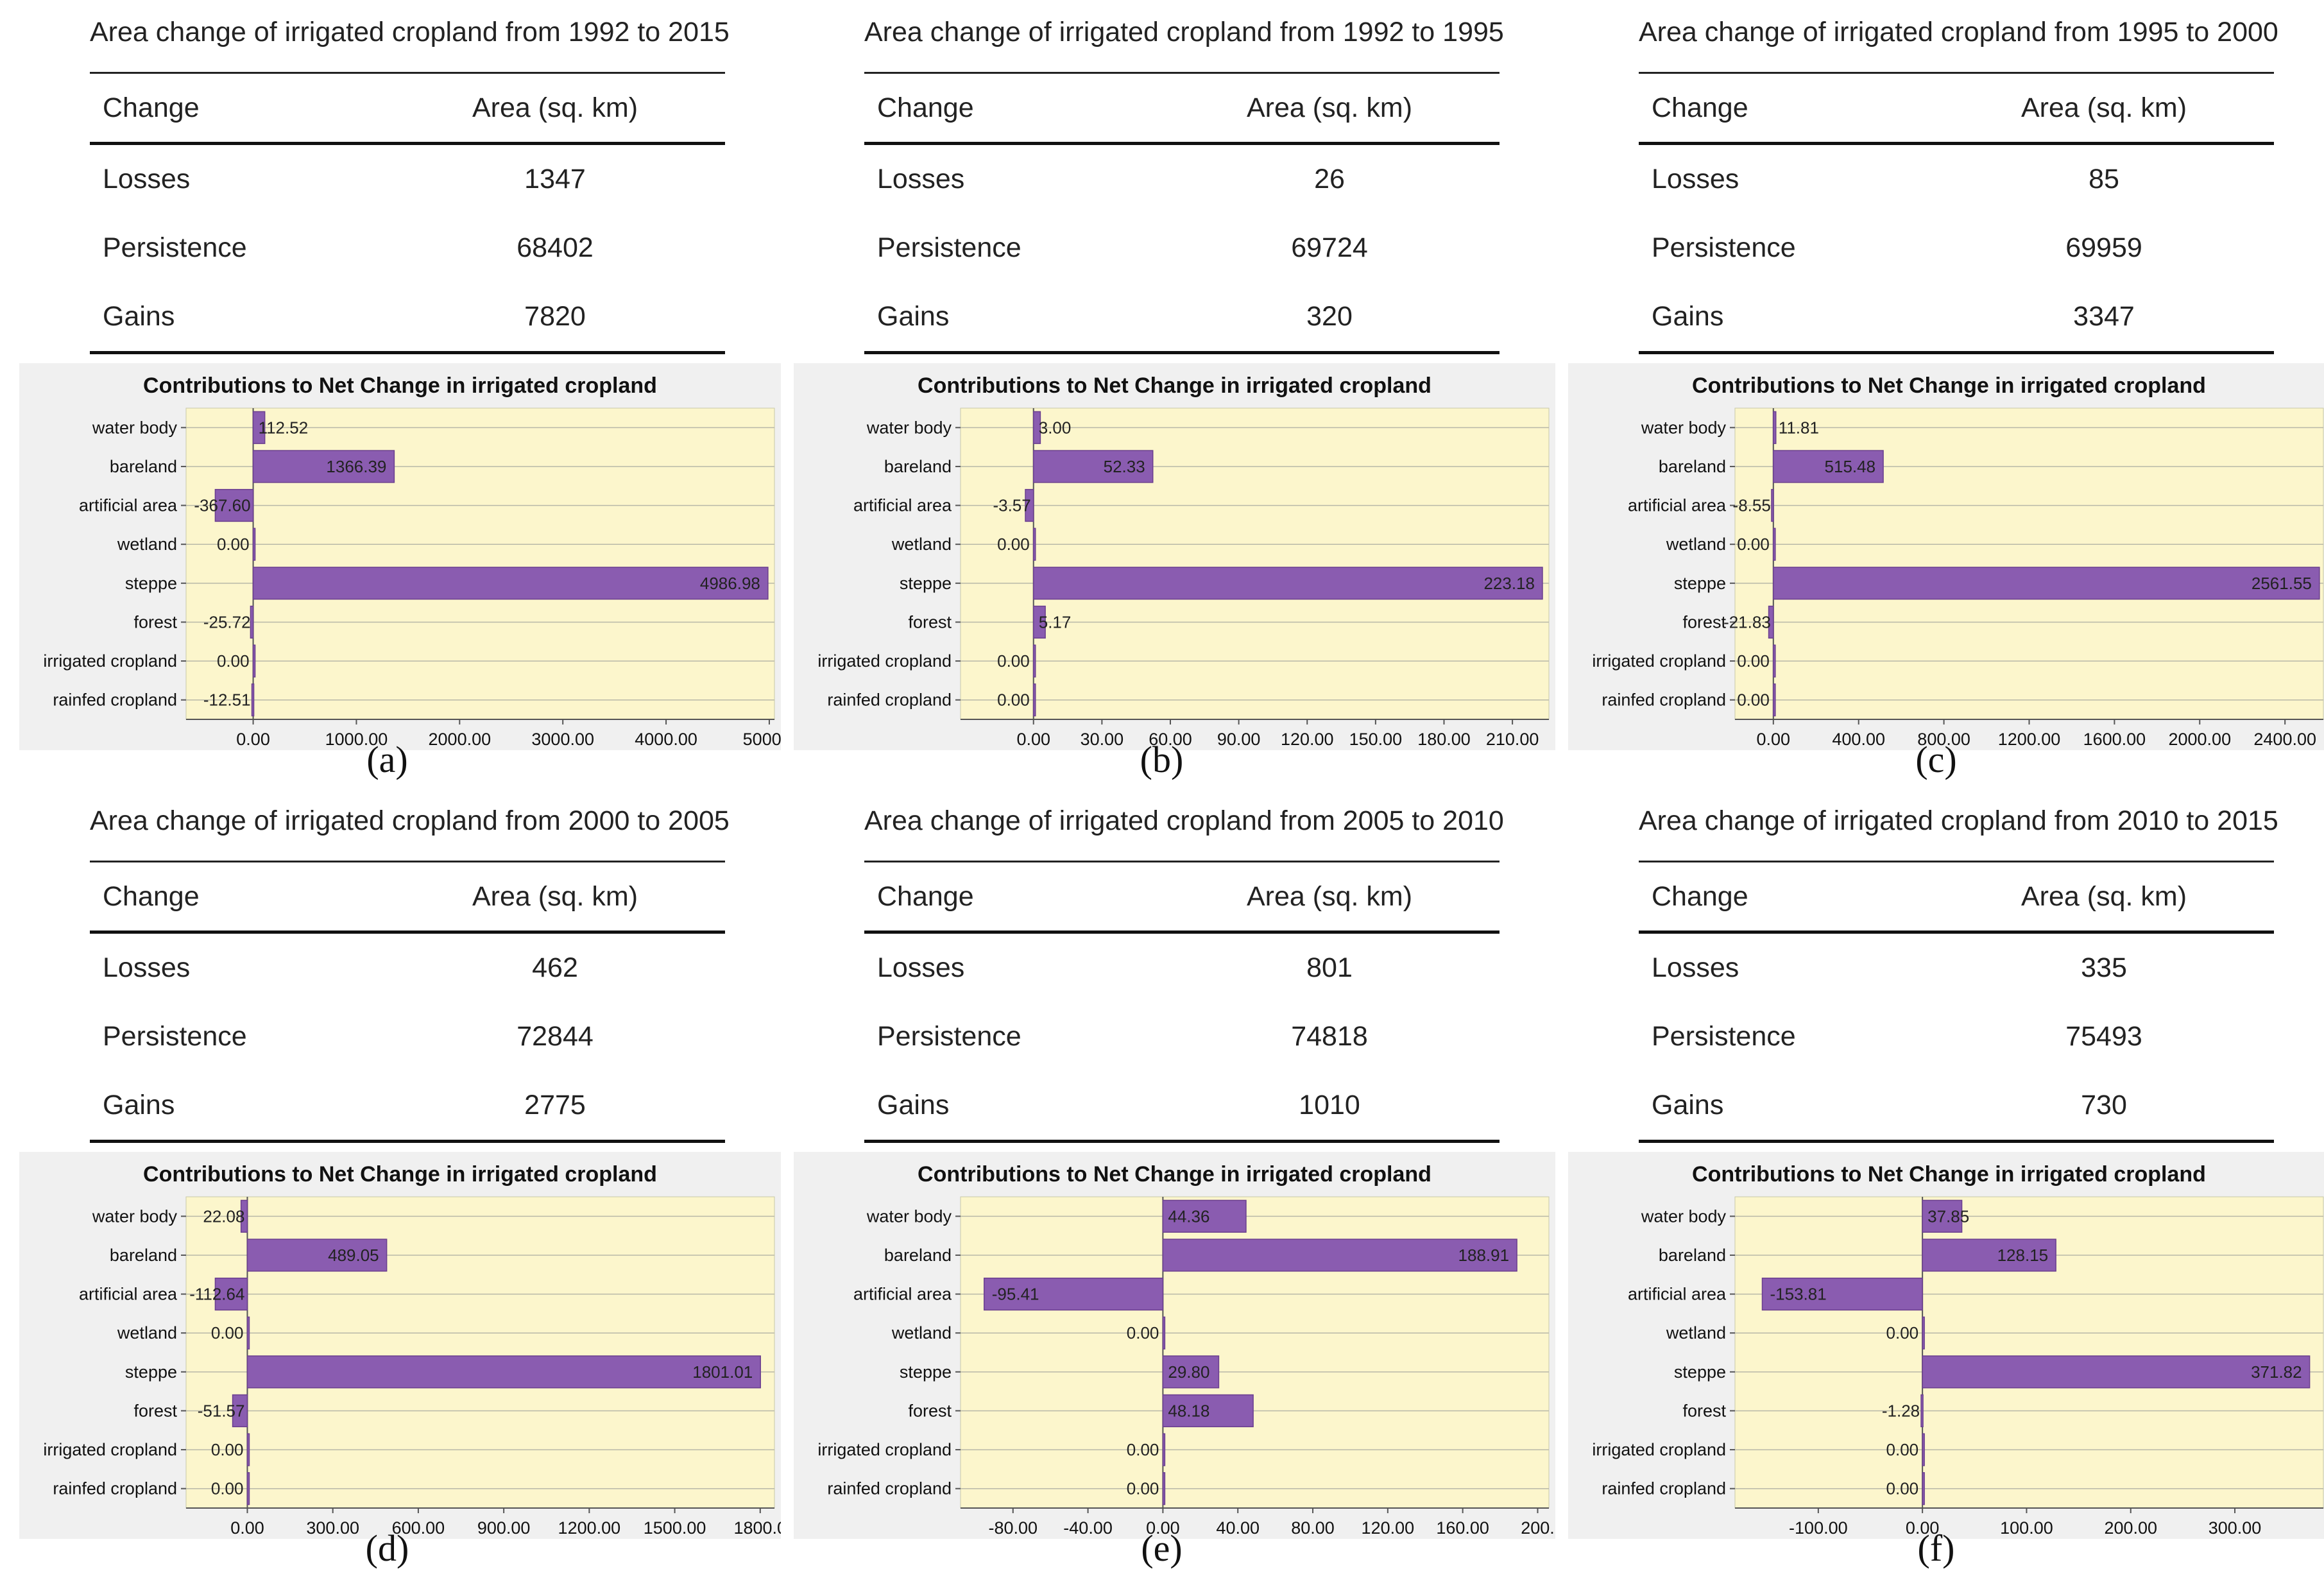 The width and height of the screenshot is (2324, 1578). Describe the element at coordinates (1956, 248) in the screenshot. I see `table-row: Persistence 69959` at that location.